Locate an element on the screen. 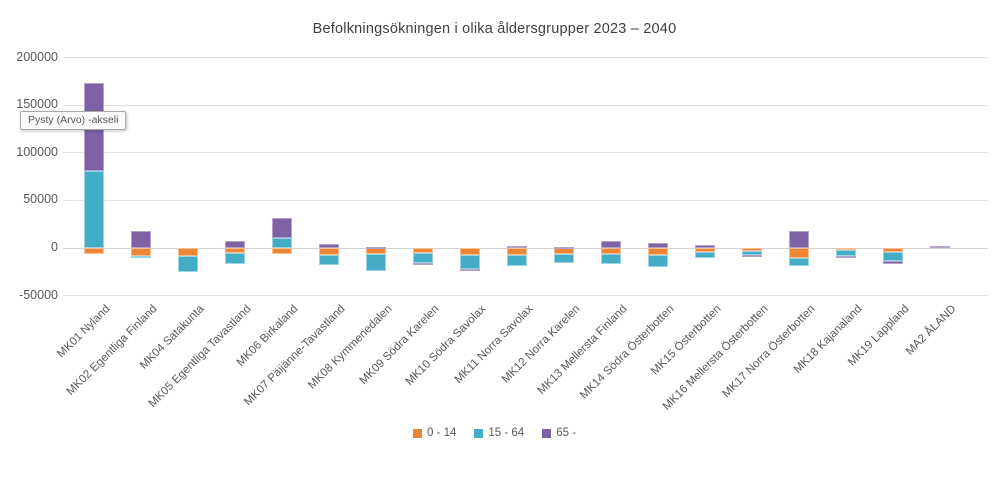 This screenshot has height=485, width=1004. x-axis-category-label: MK18 Kajanaland is located at coordinates (827, 339).